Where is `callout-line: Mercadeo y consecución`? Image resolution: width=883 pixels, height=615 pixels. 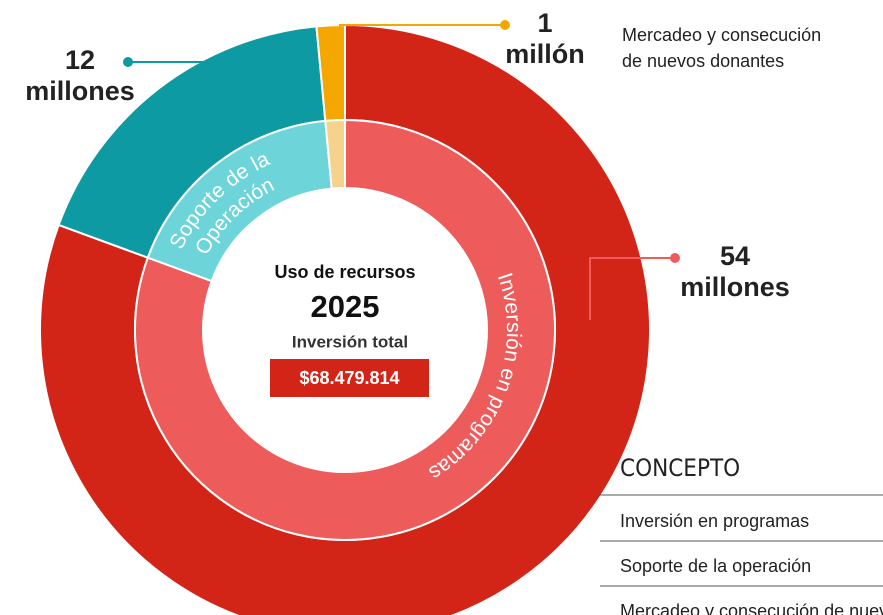
callout-line: Mercadeo y consecución is located at coordinates (721, 35).